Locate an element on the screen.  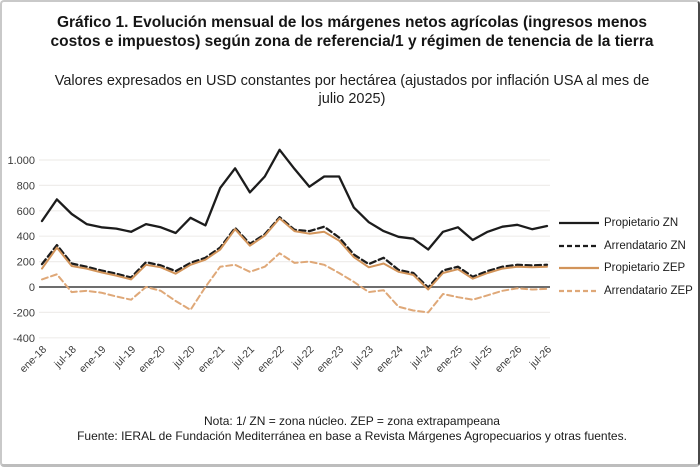
legend-item-propietario-zn: Propietario ZN is located at coordinates (625, 223).